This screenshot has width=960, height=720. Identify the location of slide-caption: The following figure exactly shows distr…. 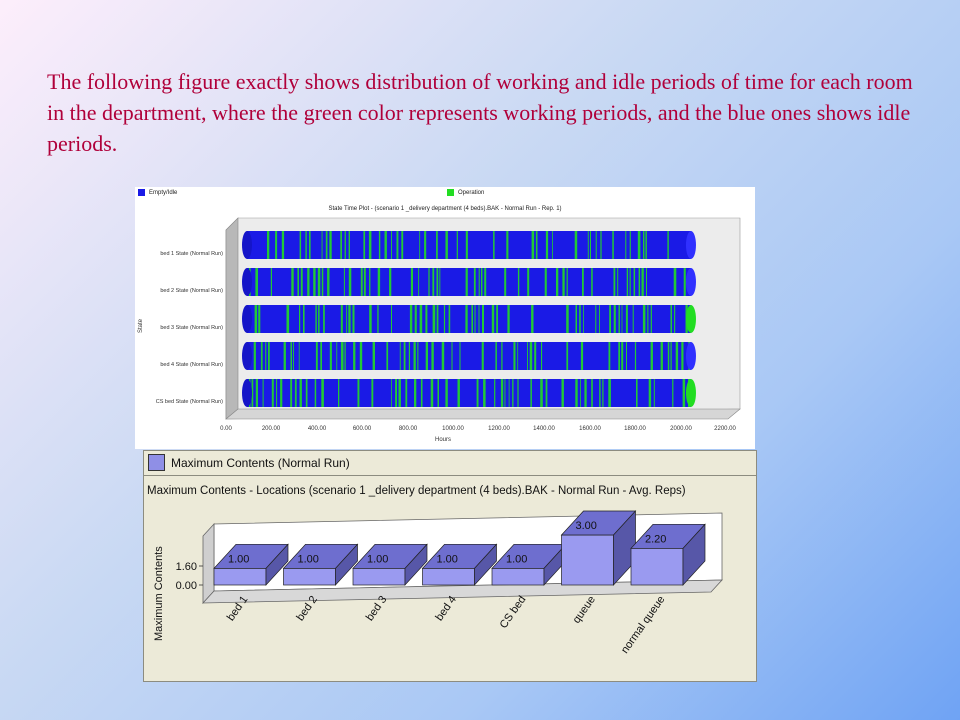
(480, 112).